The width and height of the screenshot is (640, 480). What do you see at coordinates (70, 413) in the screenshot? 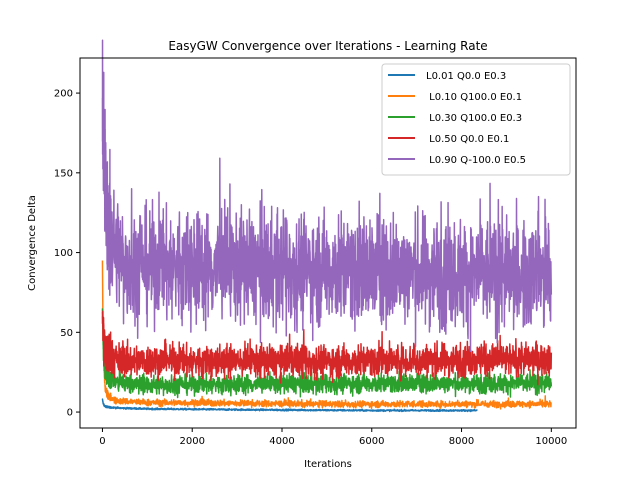
I see `y-tick-label: 0` at bounding box center [70, 413].